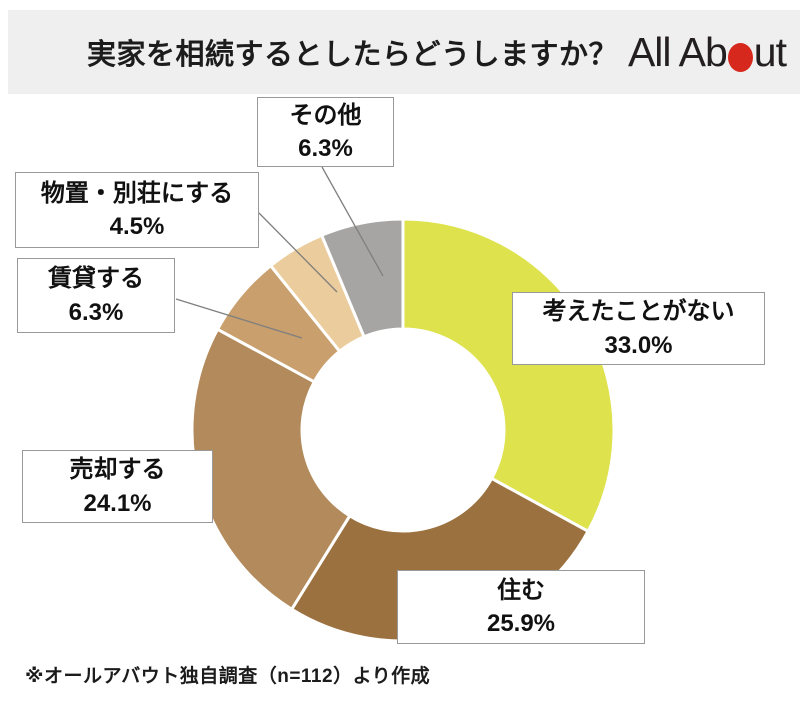  I want to click on logo-text-left: All Ab, so click(677, 51).